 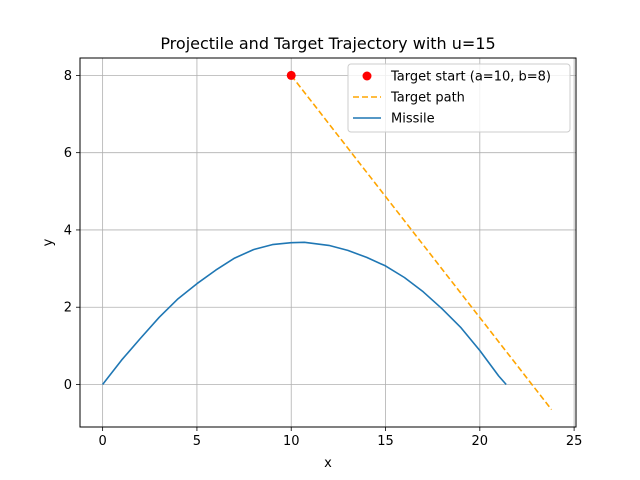 What do you see at coordinates (68, 153) in the screenshot?
I see `y-tick-label: 6` at bounding box center [68, 153].